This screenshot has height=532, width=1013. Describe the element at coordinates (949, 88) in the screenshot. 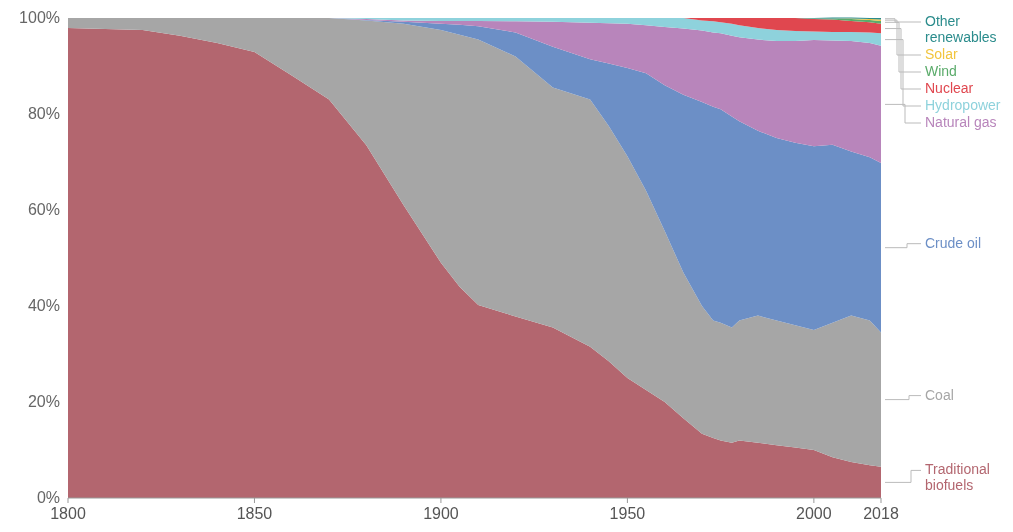

I see `text: Nuclear` at that location.